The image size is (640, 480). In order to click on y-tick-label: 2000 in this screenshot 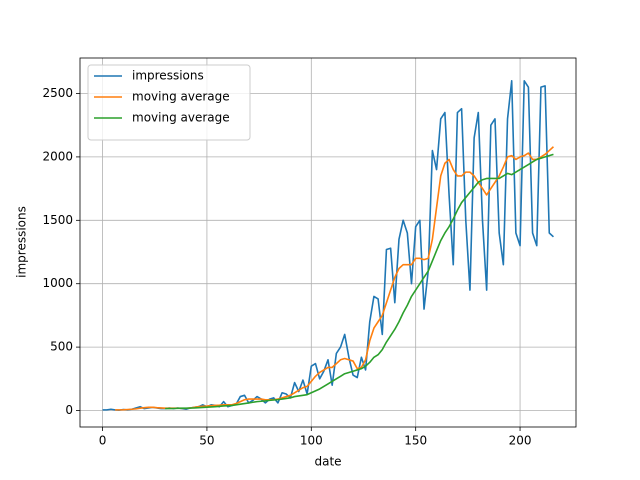, I will do `click(57, 156)`.